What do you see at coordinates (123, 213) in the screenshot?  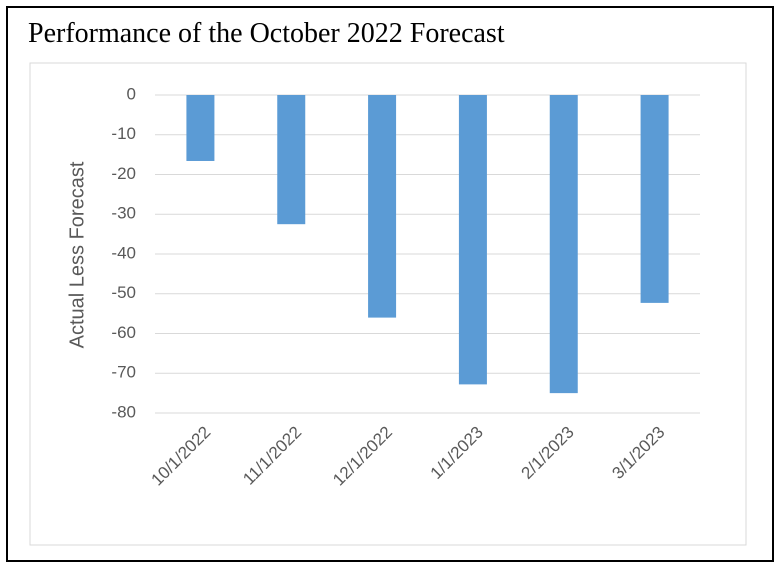 I see `y-tick-label: -30` at bounding box center [123, 213].